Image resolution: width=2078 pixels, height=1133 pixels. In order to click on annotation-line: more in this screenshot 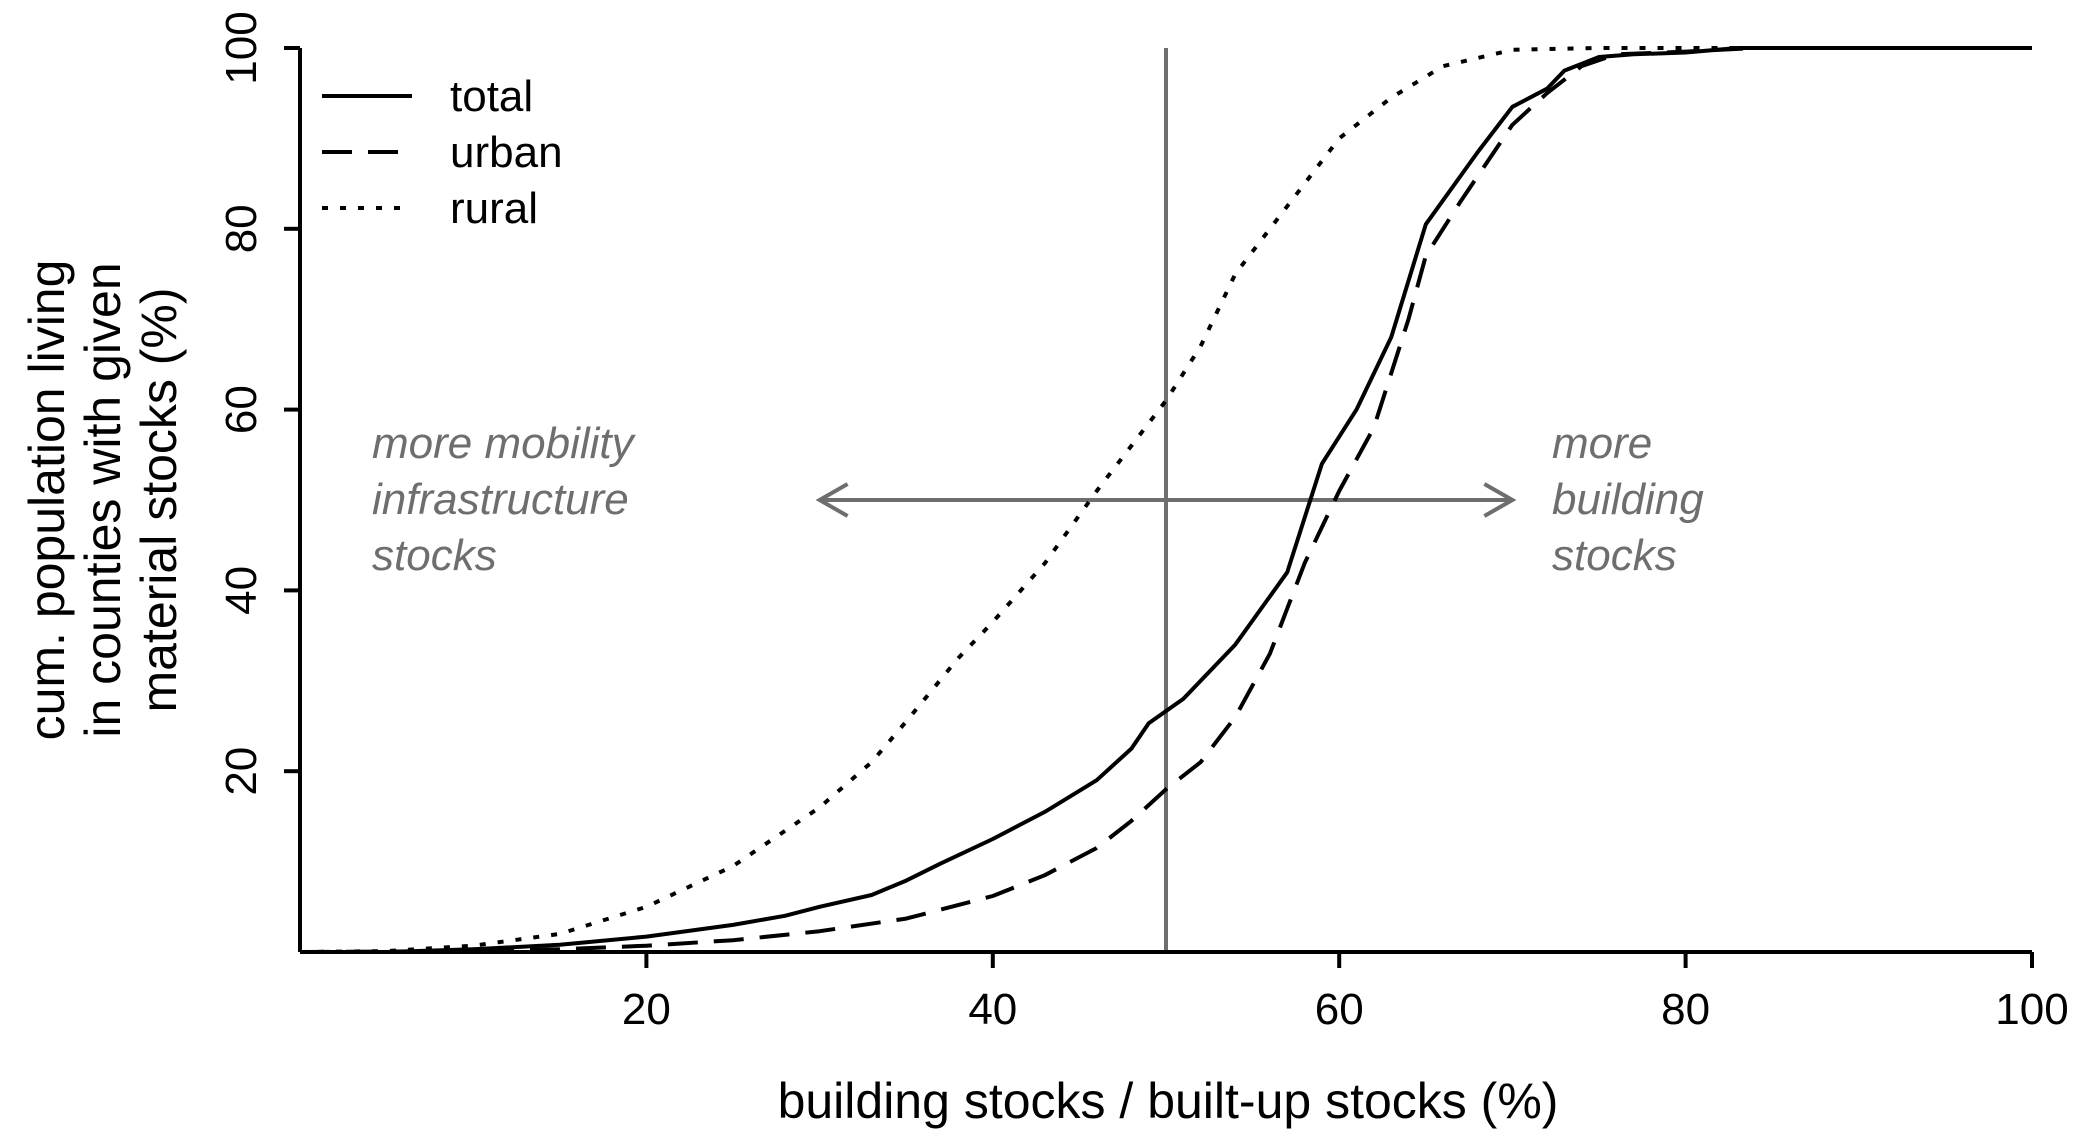, I will do `click(1602, 443)`.